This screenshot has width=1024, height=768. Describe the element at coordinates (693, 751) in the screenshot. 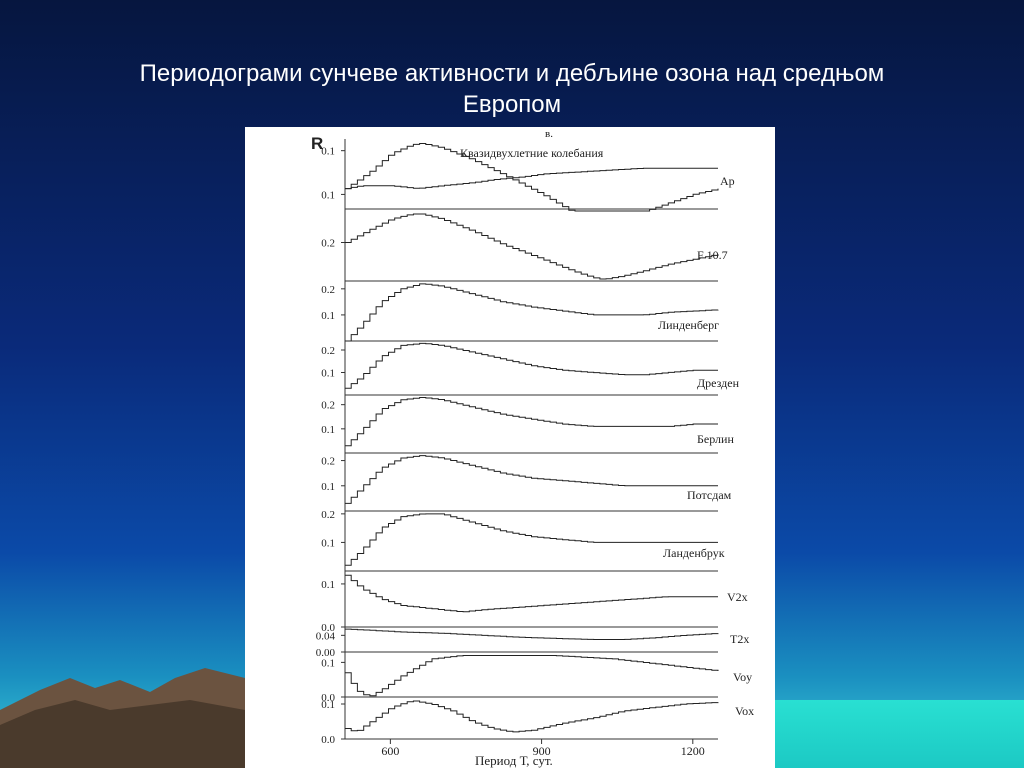

I see `x-tick-label: 1200` at that location.